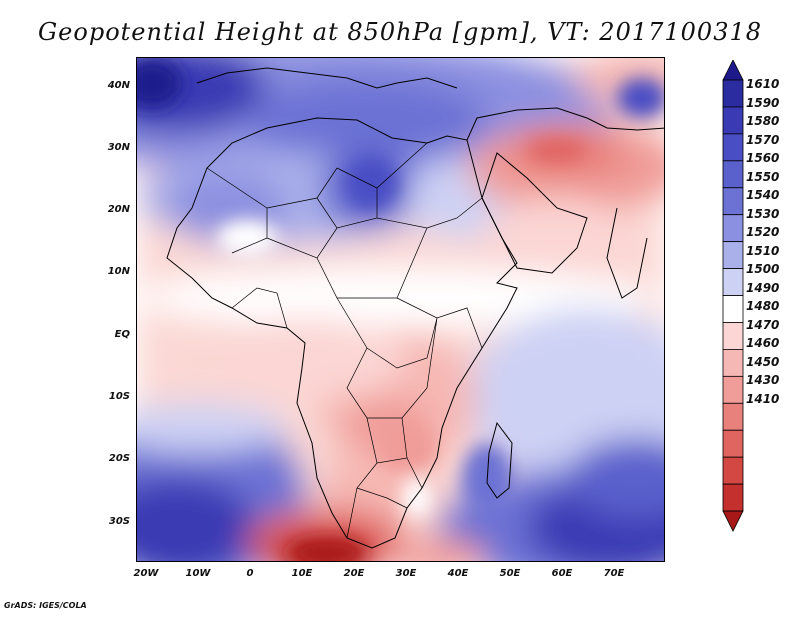  What do you see at coordinates (763, 269) in the screenshot?
I see `legend-label: 1500` at bounding box center [763, 269].